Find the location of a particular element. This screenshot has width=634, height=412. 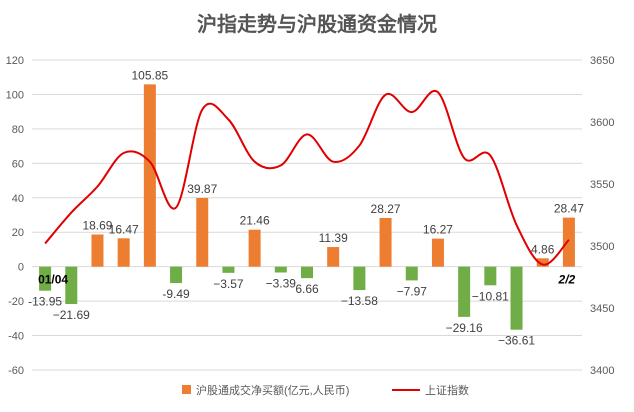

left-tick-label: -20 is located at coordinates (16, 302).